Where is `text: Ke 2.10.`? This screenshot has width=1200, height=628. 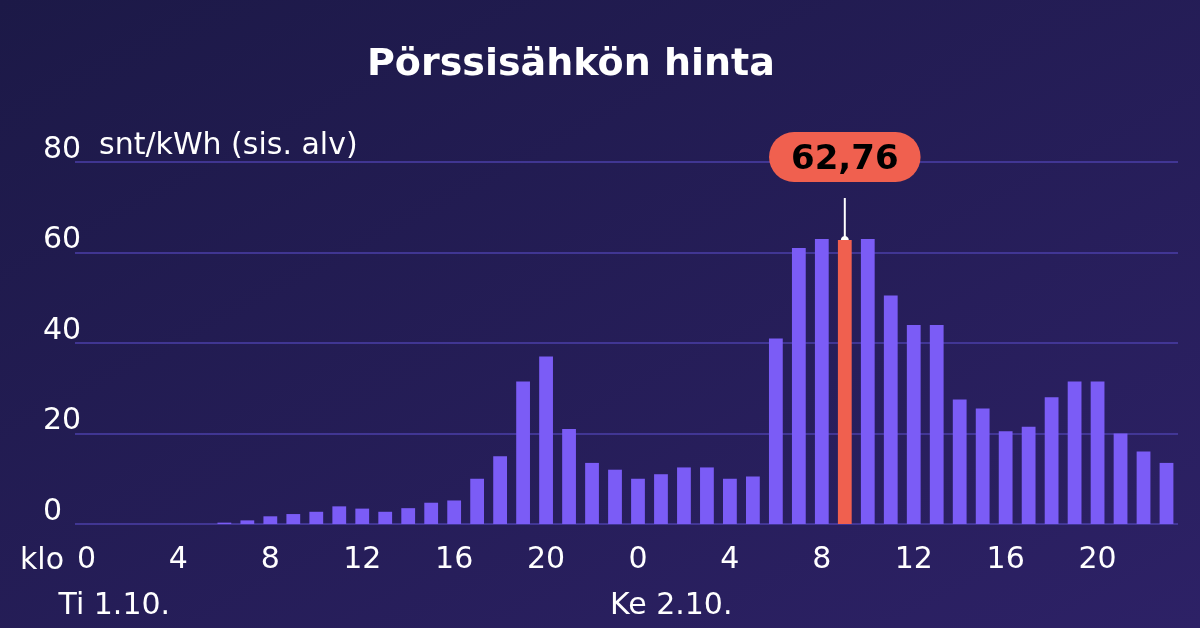 text: Ke 2.10. is located at coordinates (671, 603).